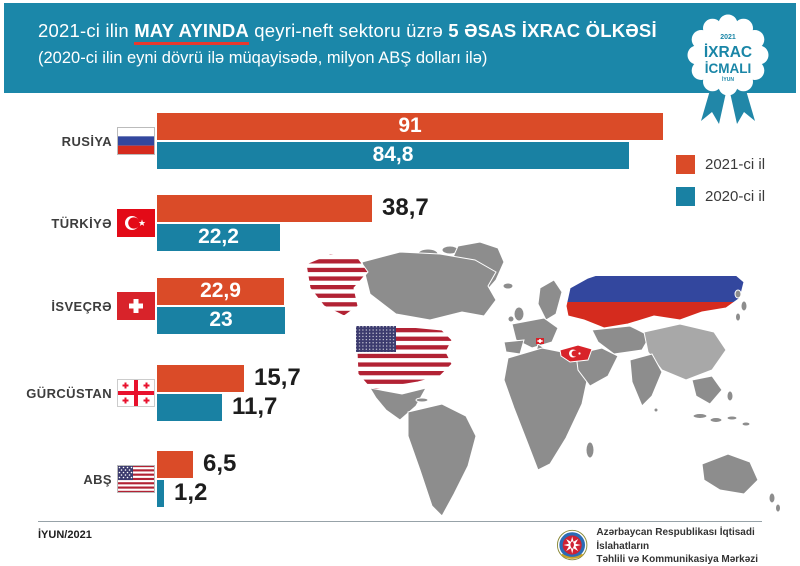 The image size is (800, 566). What do you see at coordinates (255, 406) in the screenshot?
I see `bar-value: 11,7` at bounding box center [255, 406].